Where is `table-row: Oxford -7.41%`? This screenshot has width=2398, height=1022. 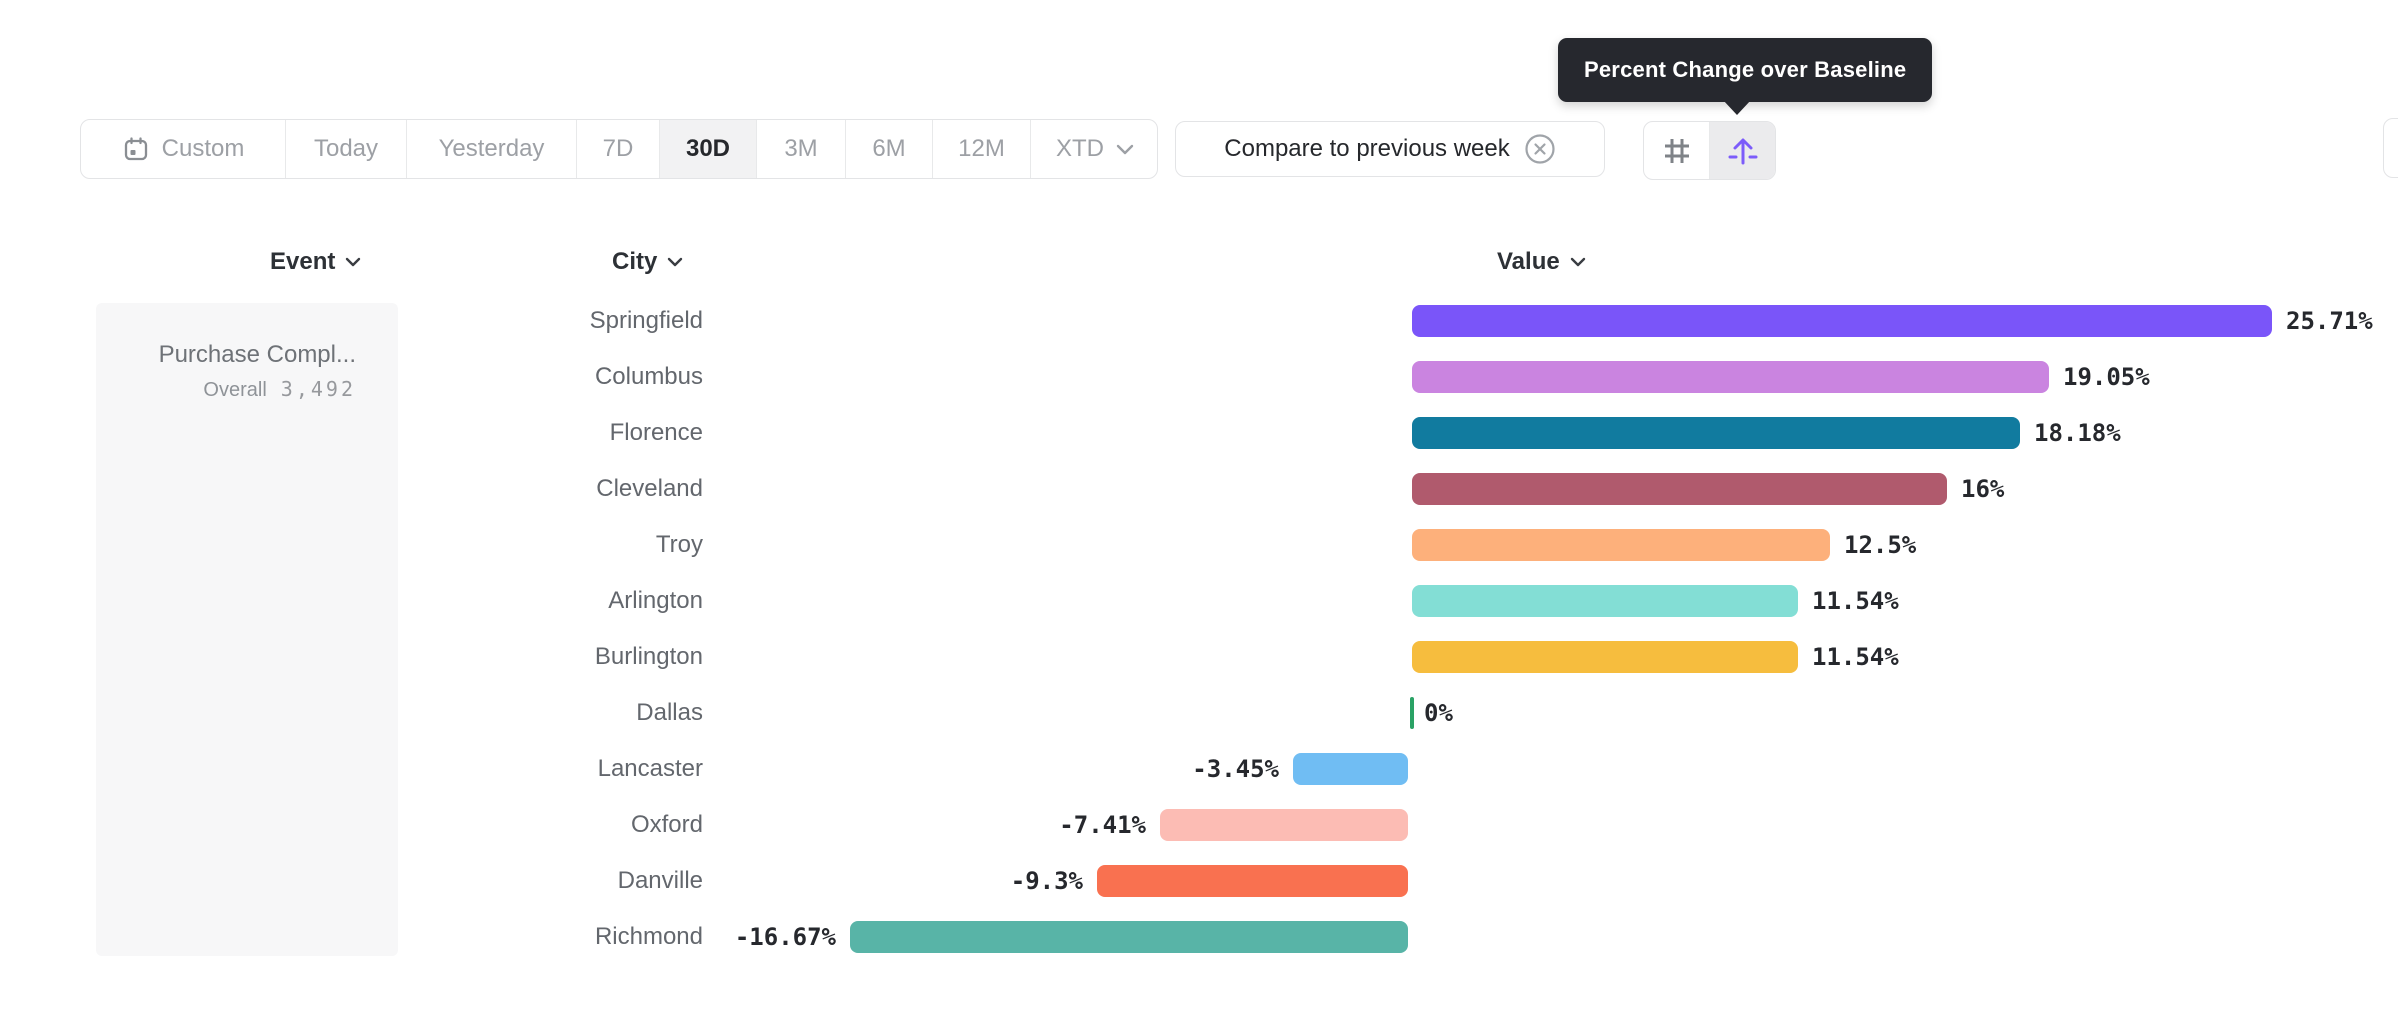
table-row: Oxford -7.41% is located at coordinates (1199, 825).